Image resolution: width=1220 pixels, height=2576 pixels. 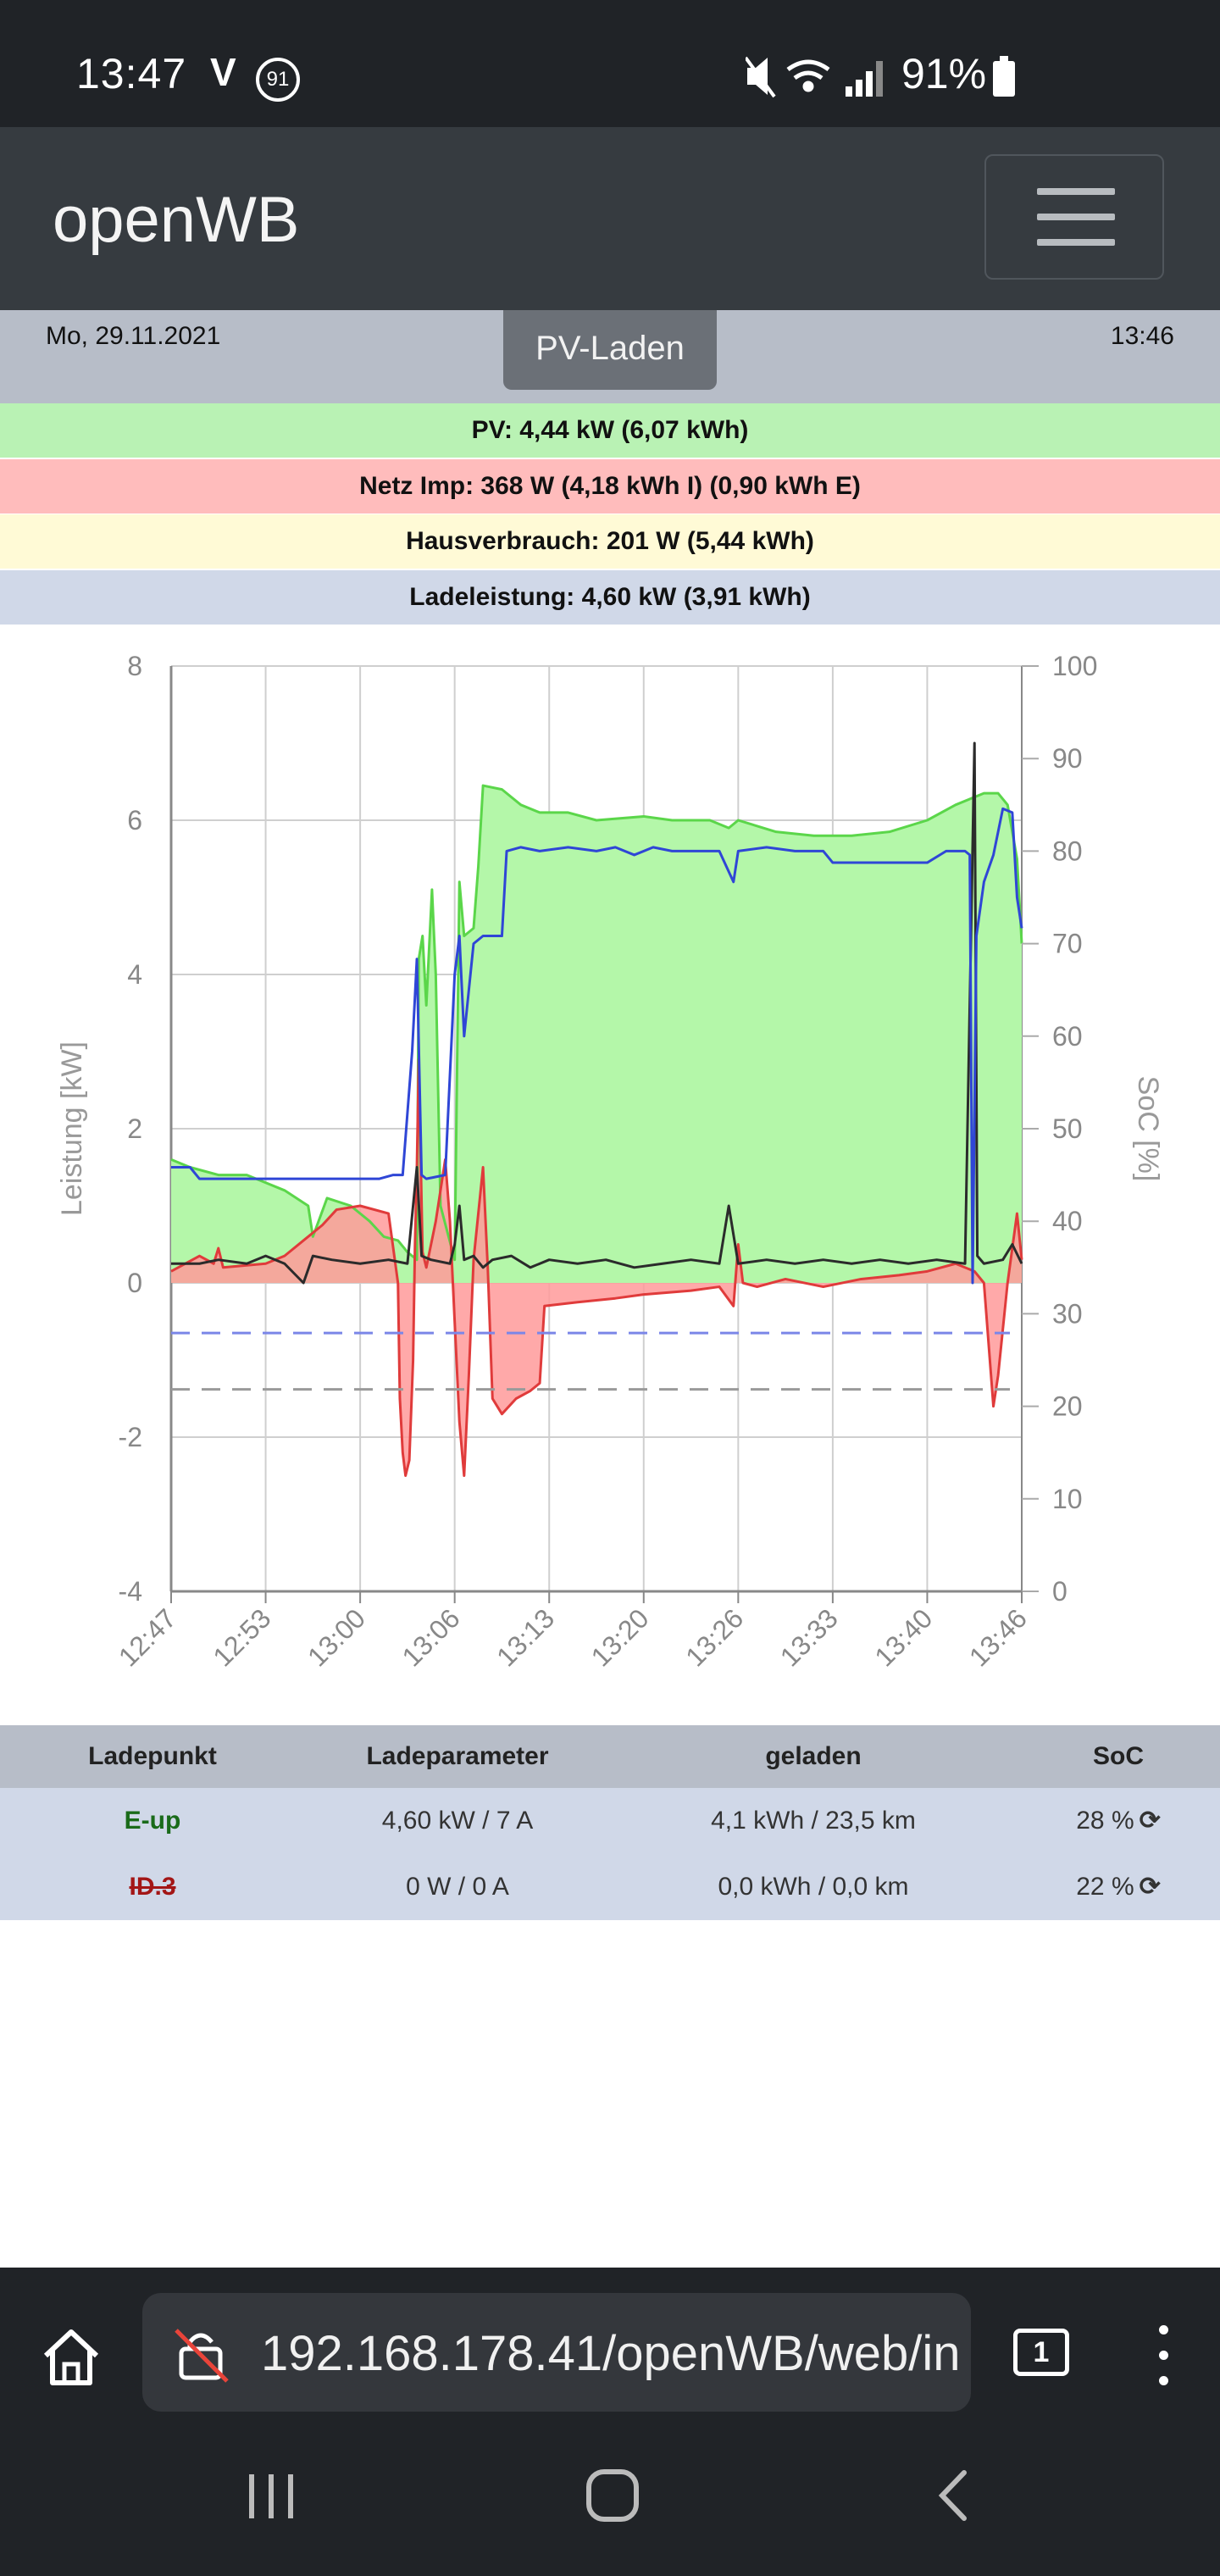 What do you see at coordinates (130, 1437) in the screenshot?
I see `y-tick-label: -2` at bounding box center [130, 1437].